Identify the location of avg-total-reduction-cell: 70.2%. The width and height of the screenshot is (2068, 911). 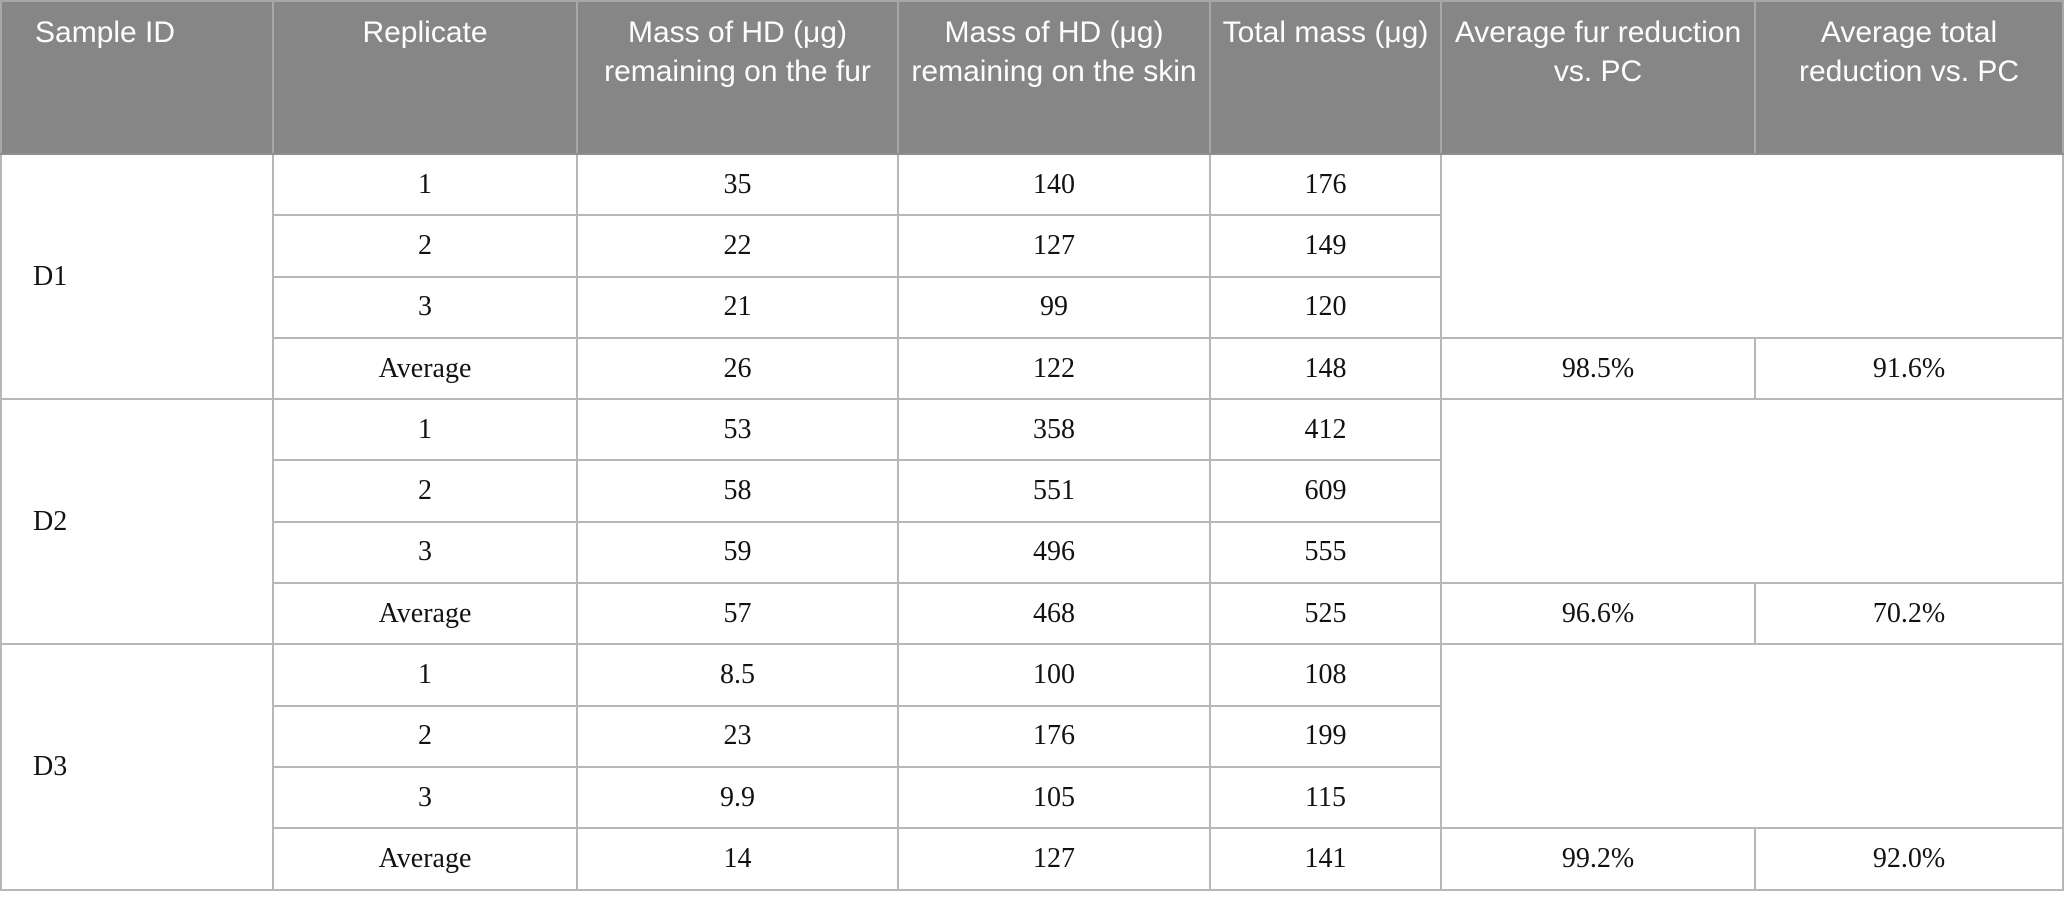
(1909, 614).